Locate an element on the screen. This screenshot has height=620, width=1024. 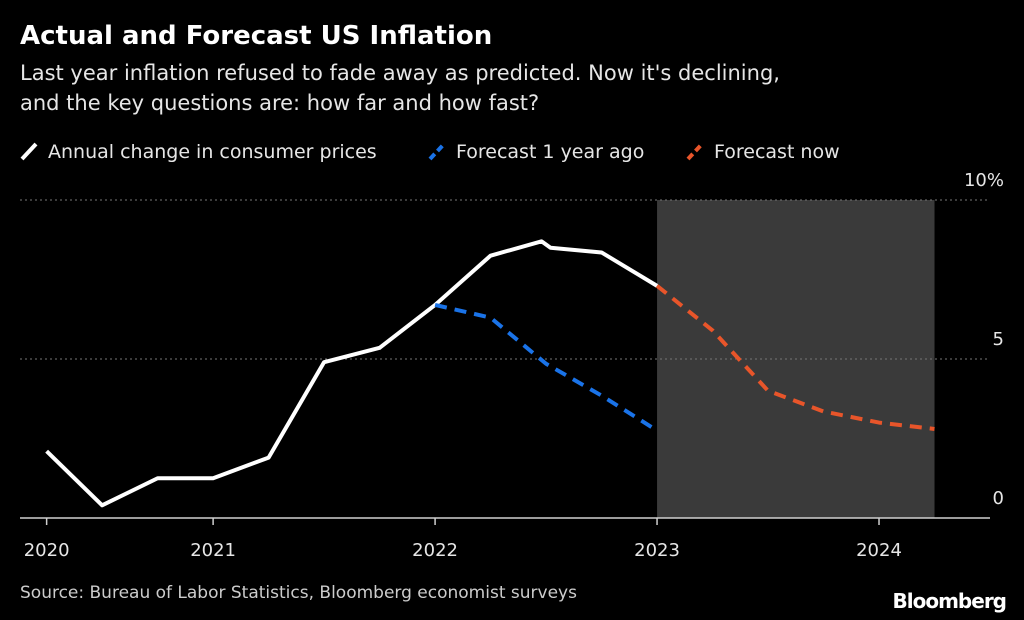
legend-label: Forecast 1 year ago is located at coordinates (550, 152).